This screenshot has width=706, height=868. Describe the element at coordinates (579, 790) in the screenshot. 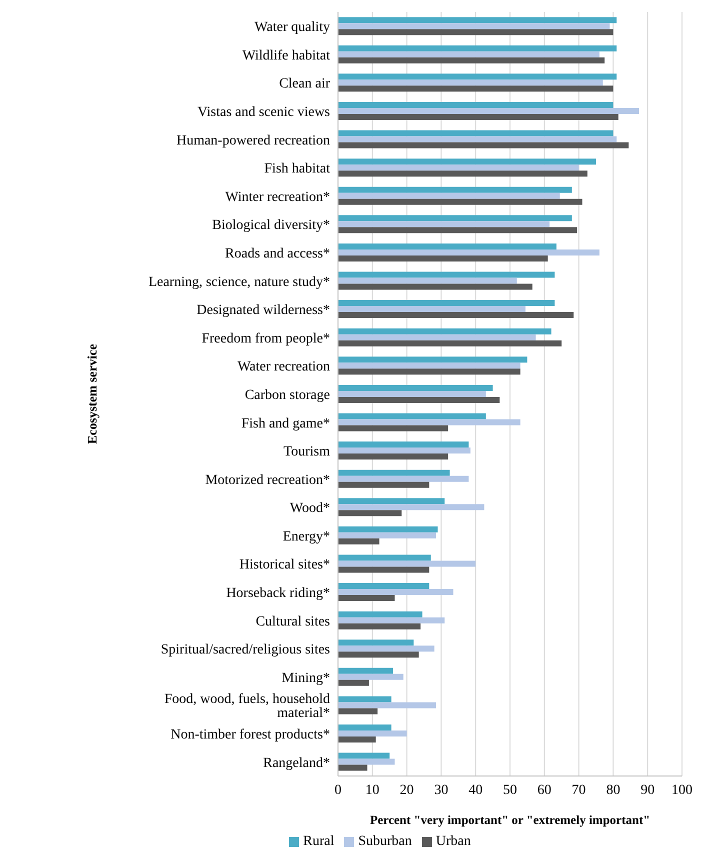

I see `x-tick-label: 70` at that location.